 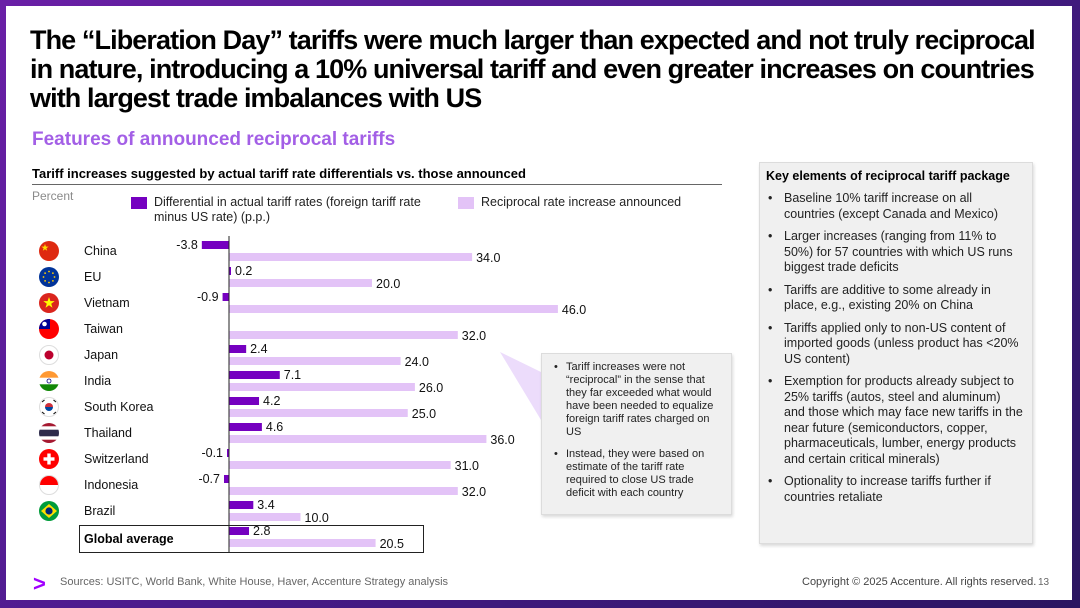 What do you see at coordinates (119, 407) in the screenshot?
I see `country-label-south-korea: South Korea` at bounding box center [119, 407].